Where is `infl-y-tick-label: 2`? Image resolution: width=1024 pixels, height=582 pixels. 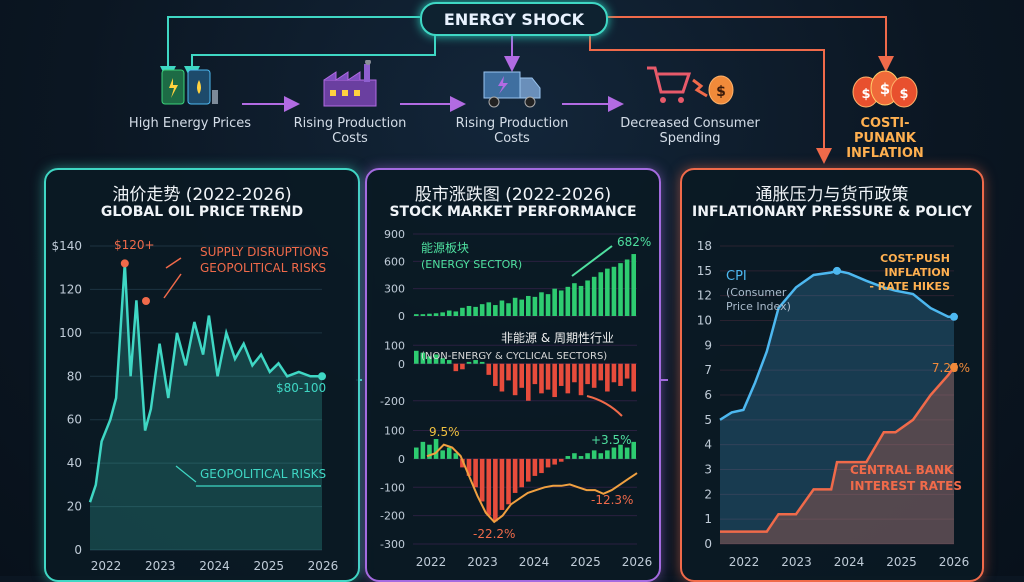 infl-y-tick-label: 2 is located at coordinates (708, 494).